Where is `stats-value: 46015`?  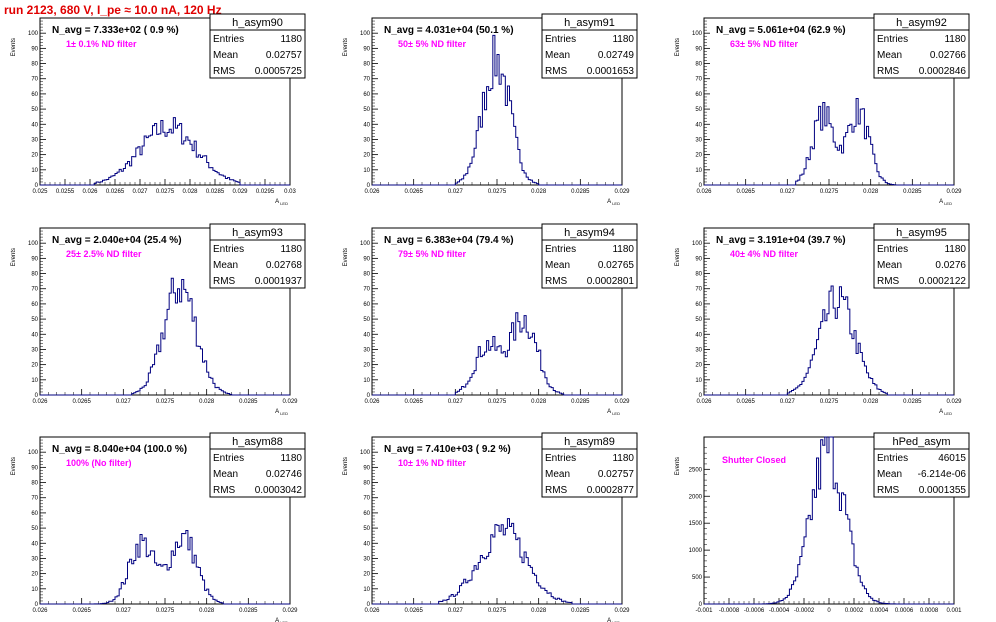 stats-value: 46015 is located at coordinates (952, 458).